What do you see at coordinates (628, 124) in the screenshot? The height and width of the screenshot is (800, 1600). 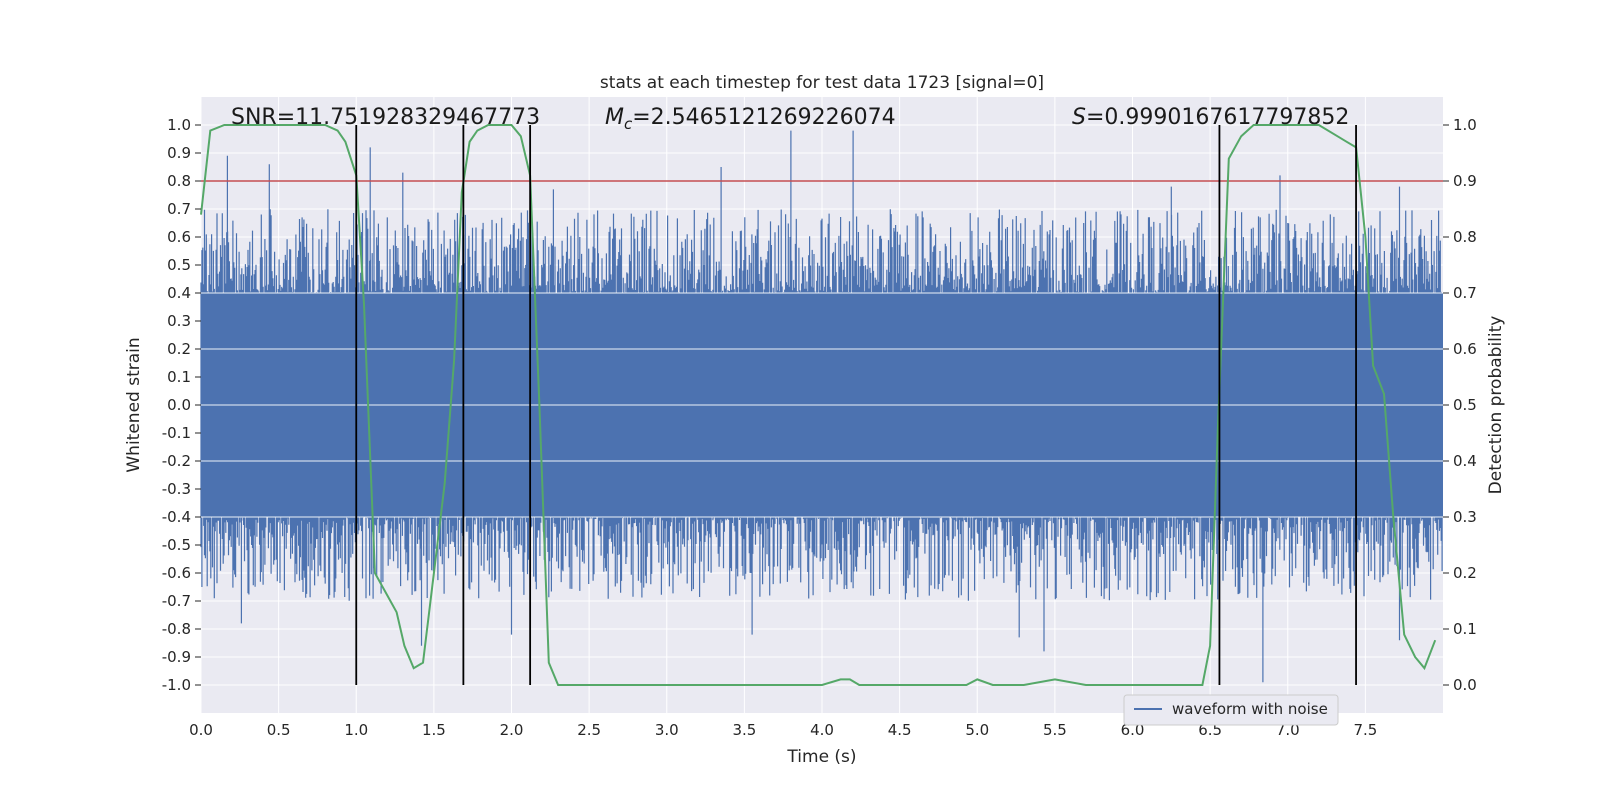 I see `chirp-mass-subscript: c` at bounding box center [628, 124].